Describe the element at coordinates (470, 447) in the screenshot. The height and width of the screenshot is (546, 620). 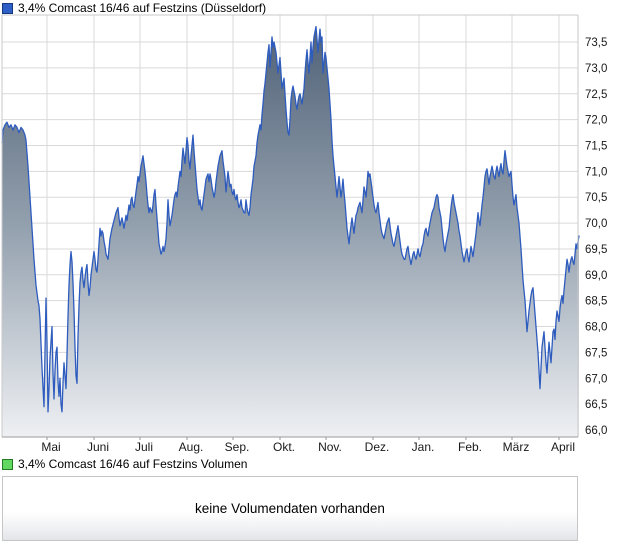
I see `x-tick-label: Feb.` at that location.